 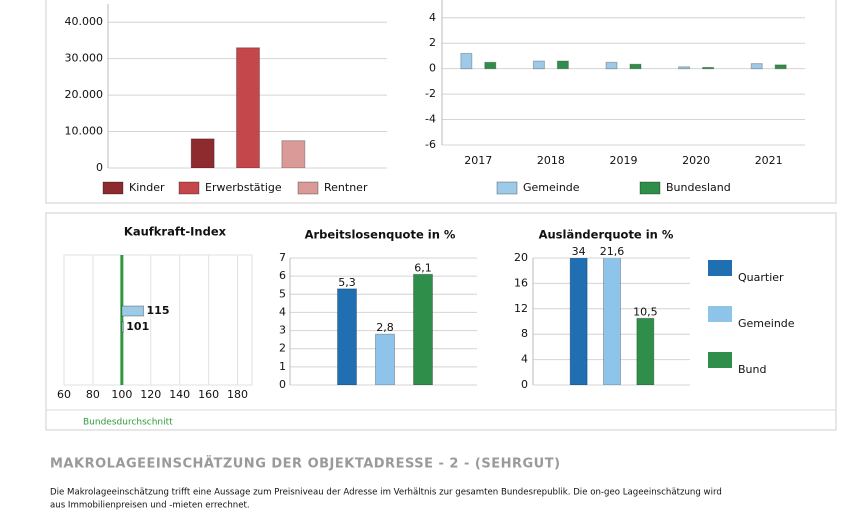 I want to click on legend-label: Kinder, so click(x=147, y=187).